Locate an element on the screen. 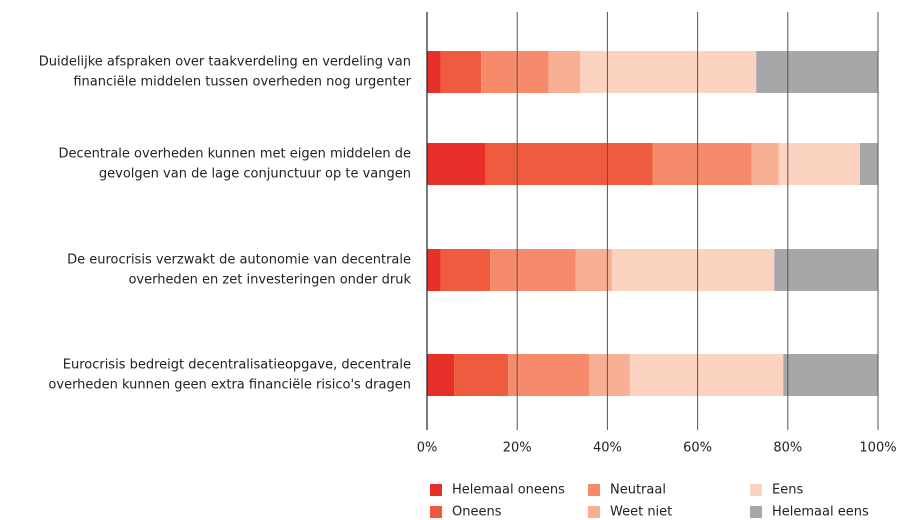  x-tick-label: 60% is located at coordinates (697, 448).